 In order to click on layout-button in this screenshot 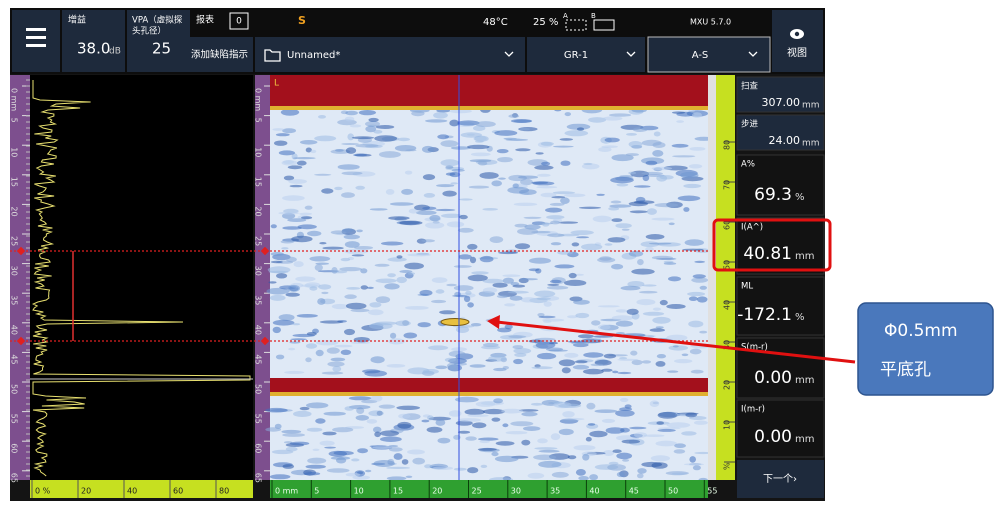, I will do `click(709, 54)`.